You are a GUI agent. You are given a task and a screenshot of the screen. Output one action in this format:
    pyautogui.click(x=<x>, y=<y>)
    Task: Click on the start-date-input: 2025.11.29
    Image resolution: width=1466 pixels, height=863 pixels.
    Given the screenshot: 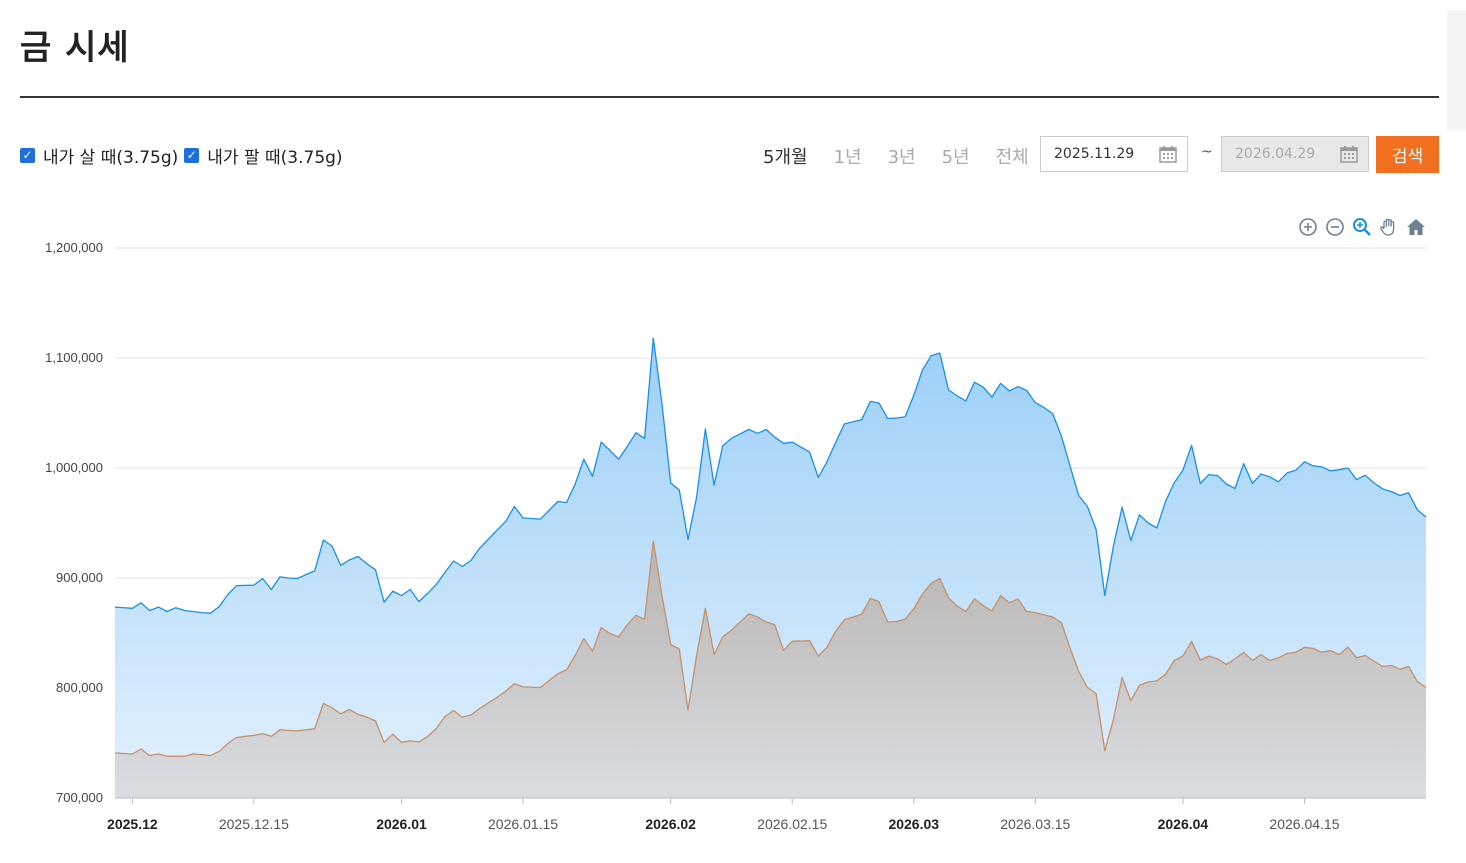 What is the action you would take?
    pyautogui.click(x=1114, y=154)
    